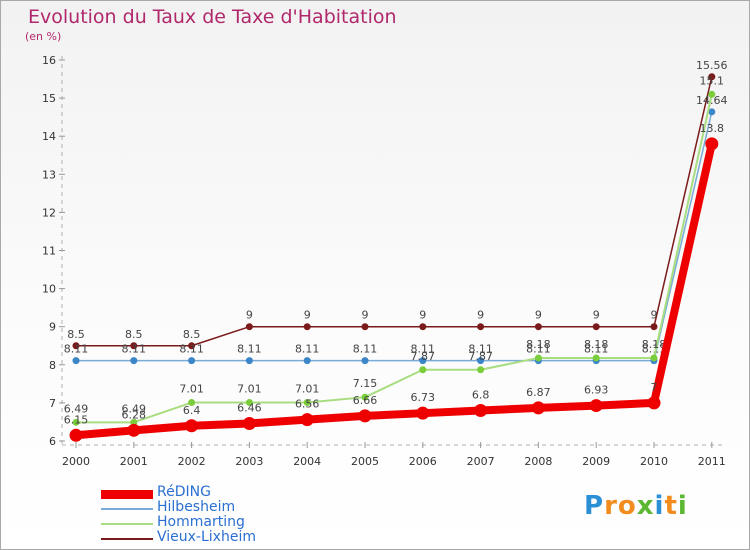 The image size is (750, 550). I want to click on data-label-r-ding: 6.73, so click(423, 397).